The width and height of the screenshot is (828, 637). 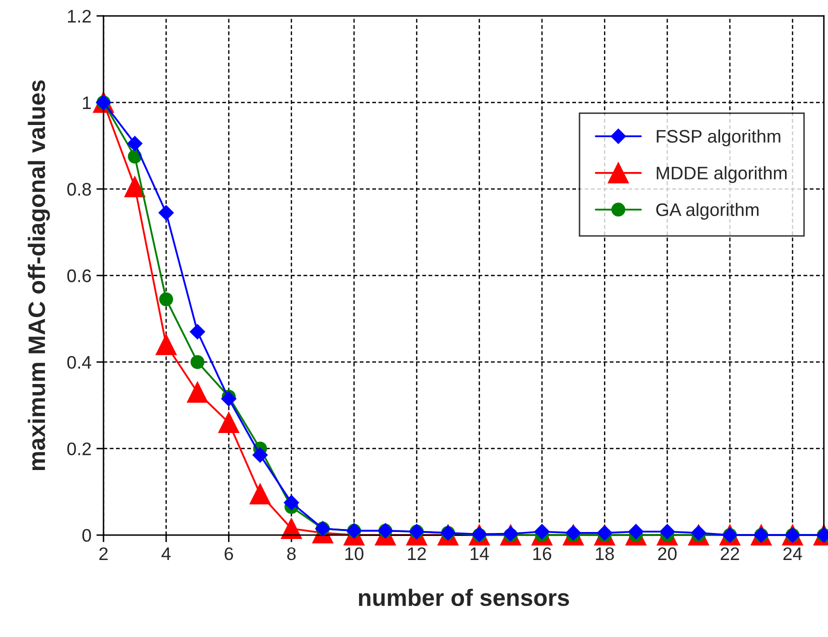 I want to click on x-tick-label: 14, so click(x=479, y=554).